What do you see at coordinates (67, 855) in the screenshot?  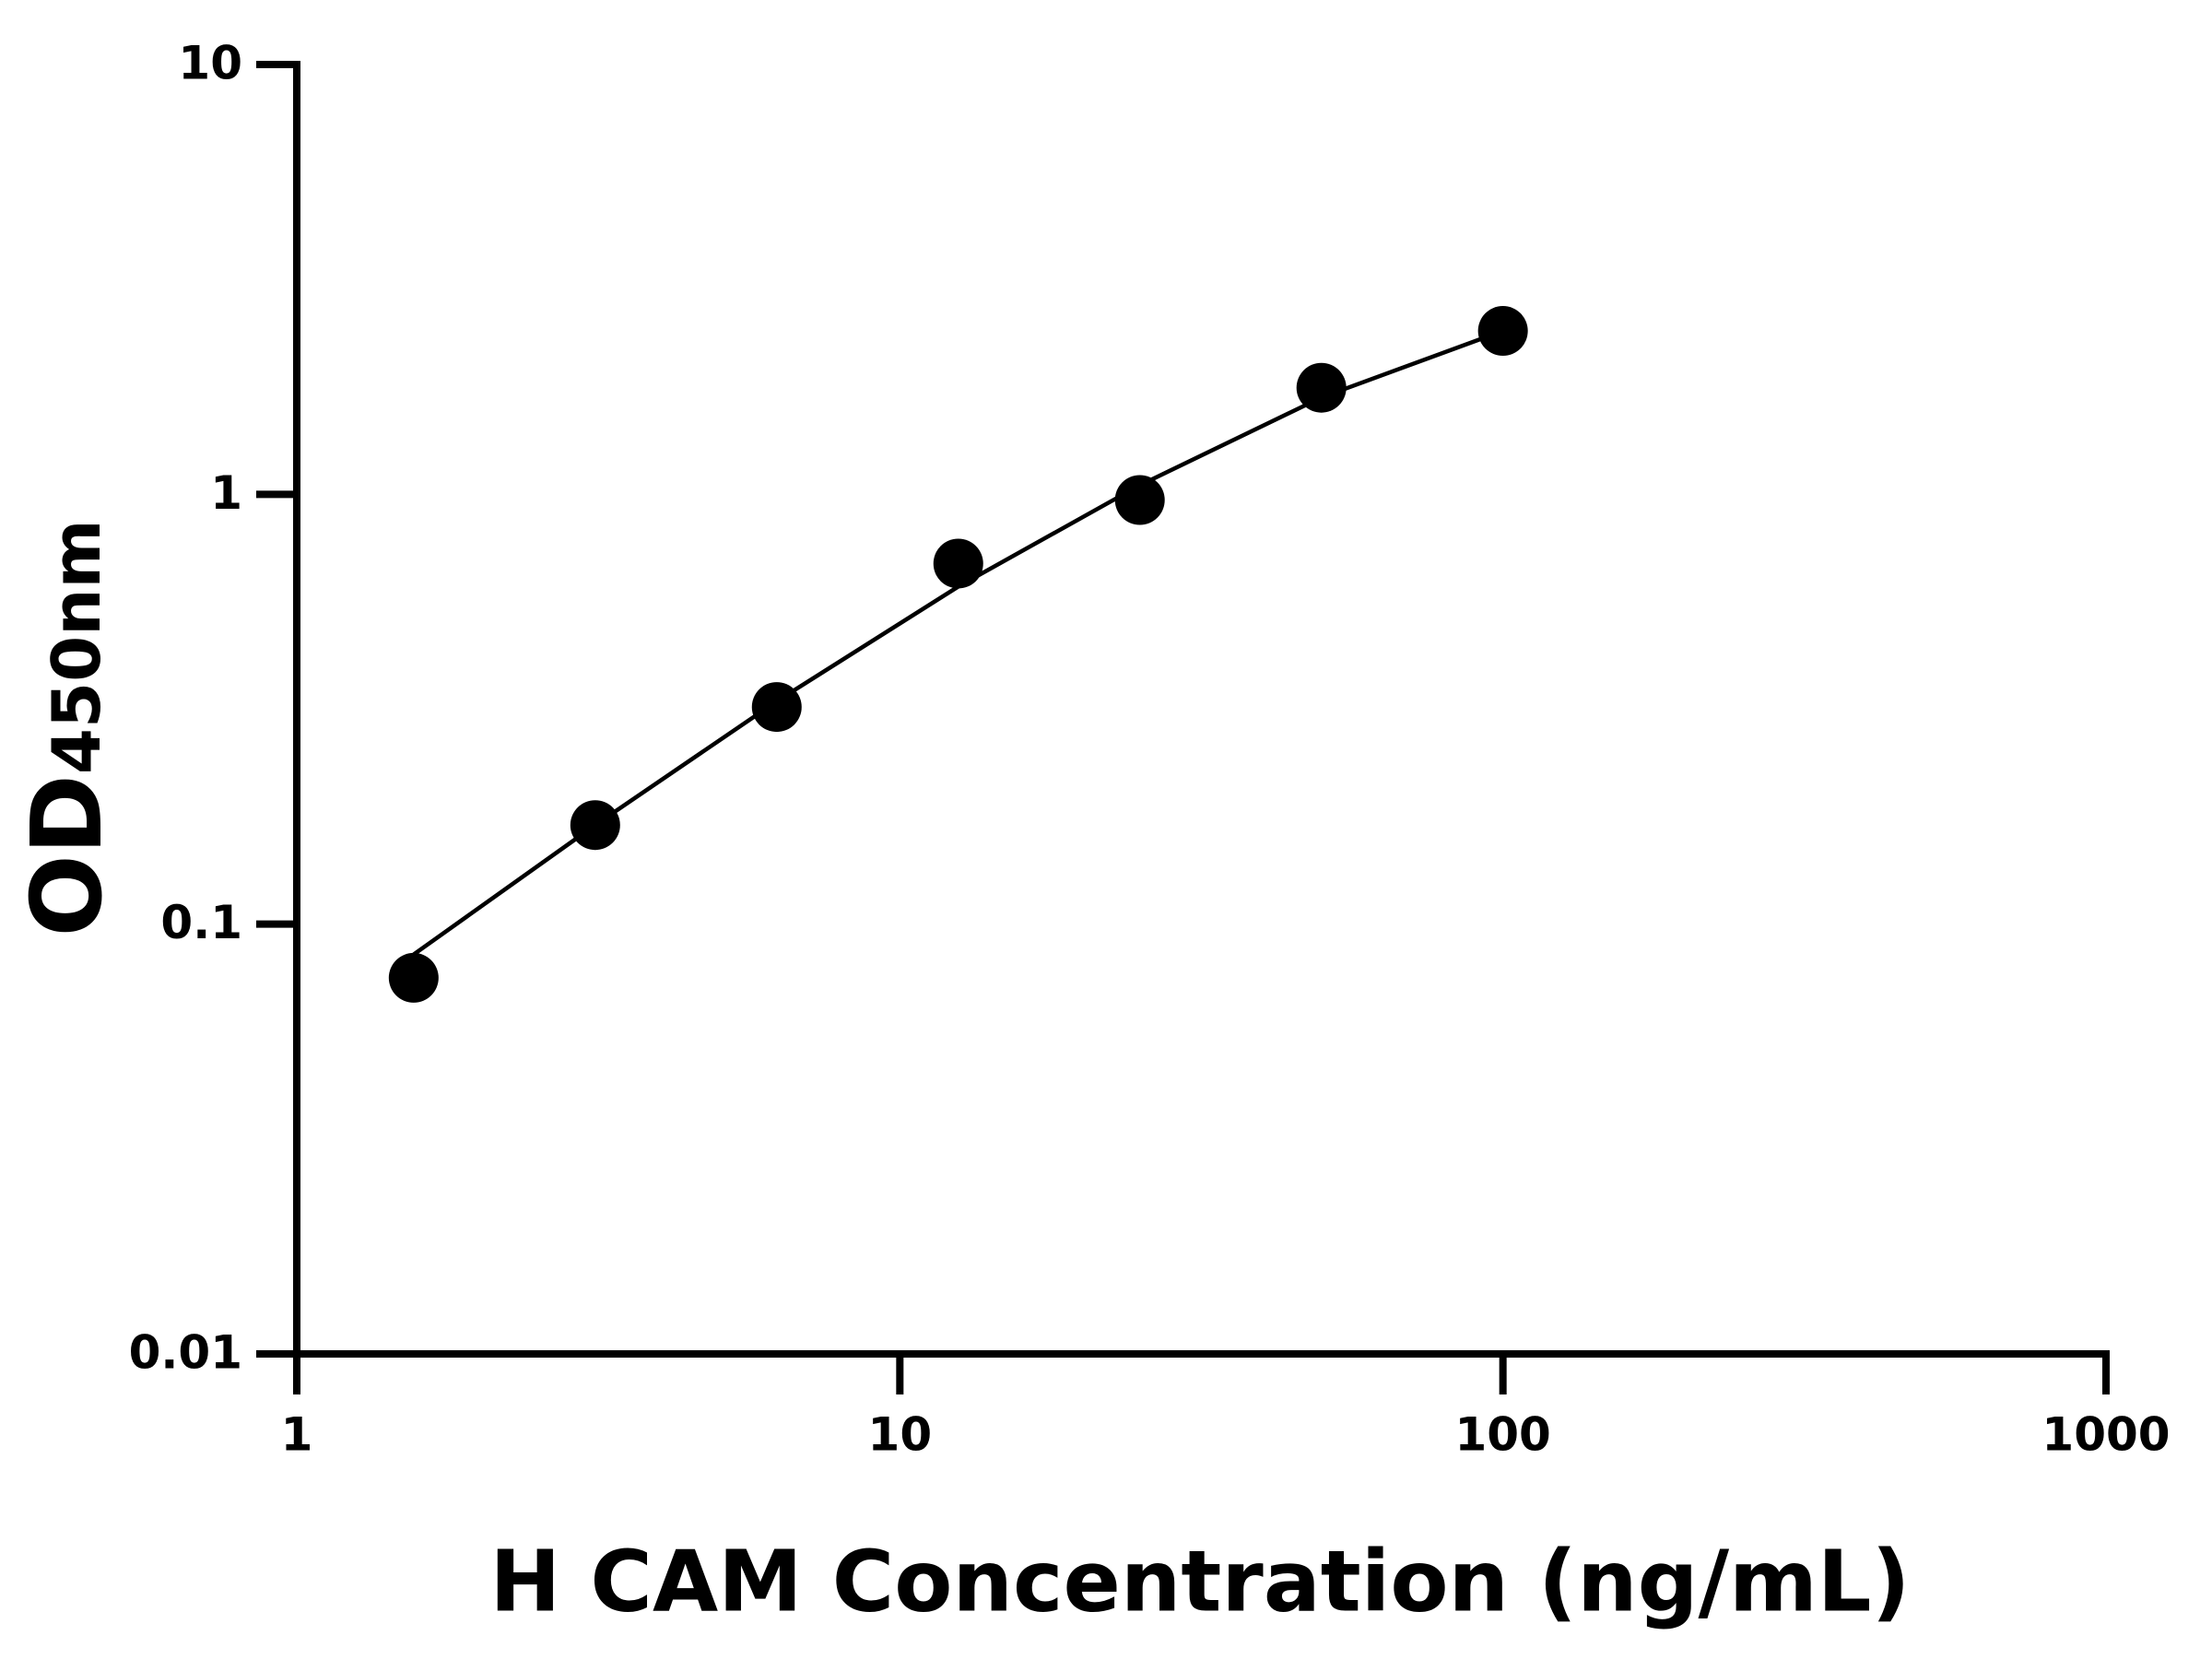 I see `y-axis-label-main: OD` at bounding box center [67, 855].